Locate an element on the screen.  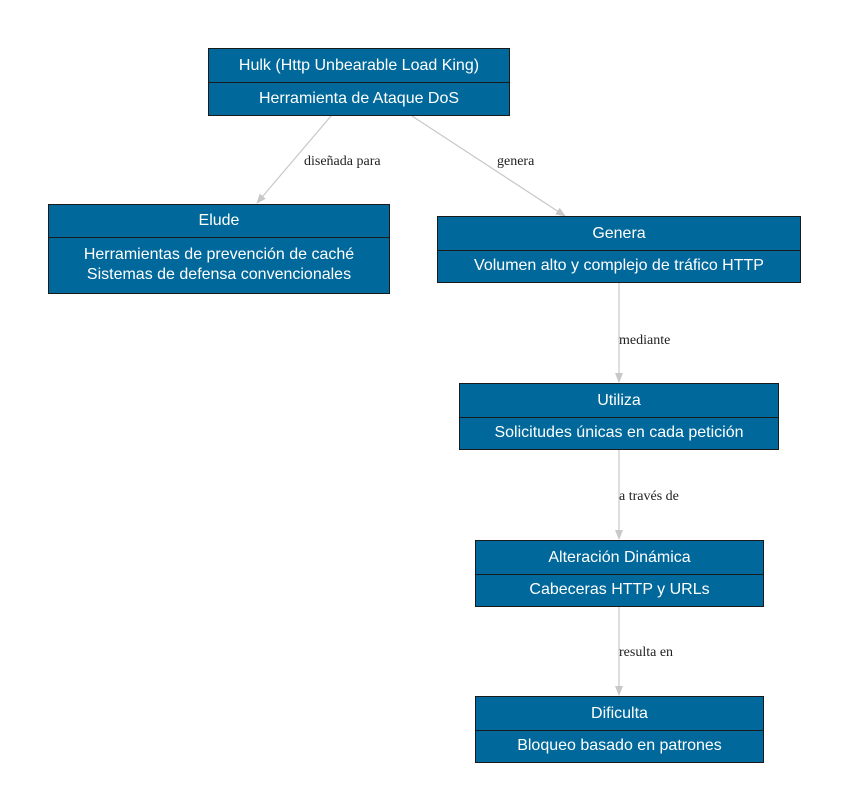
node-genera-body: Volumen alto y complejo de tráfico HTTP is located at coordinates (619, 266).